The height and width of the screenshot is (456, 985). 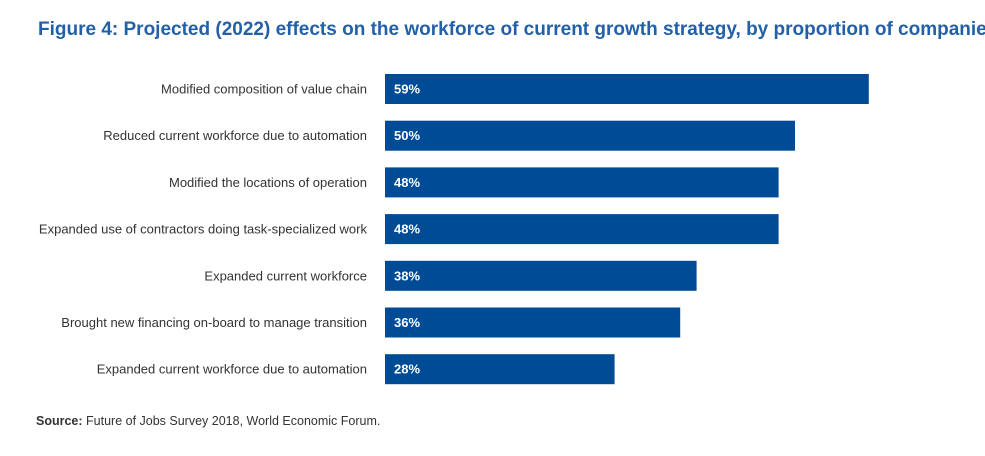 I want to click on data-label-6: 36%, so click(x=407, y=322).